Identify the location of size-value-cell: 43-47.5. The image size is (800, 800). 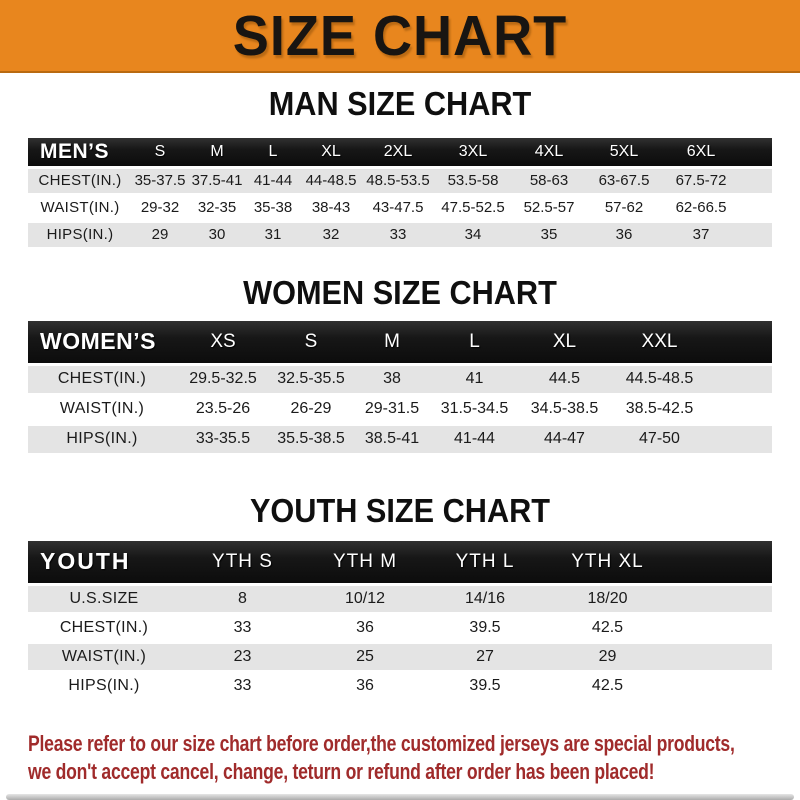
(398, 207).